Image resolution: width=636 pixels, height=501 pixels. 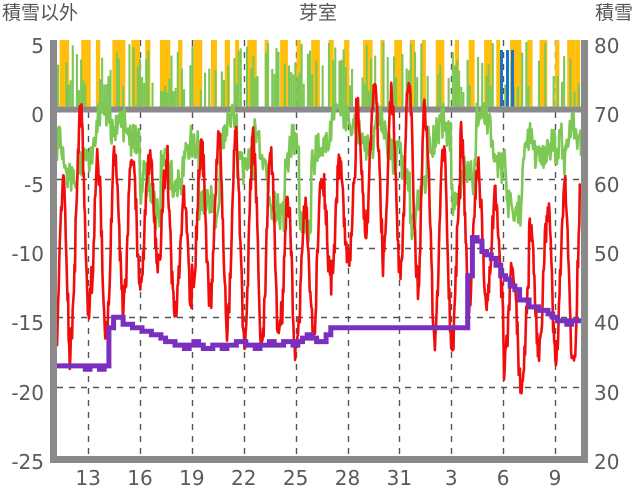 What do you see at coordinates (27, 392) in the screenshot?
I see `left-tick--20: -20` at bounding box center [27, 392].